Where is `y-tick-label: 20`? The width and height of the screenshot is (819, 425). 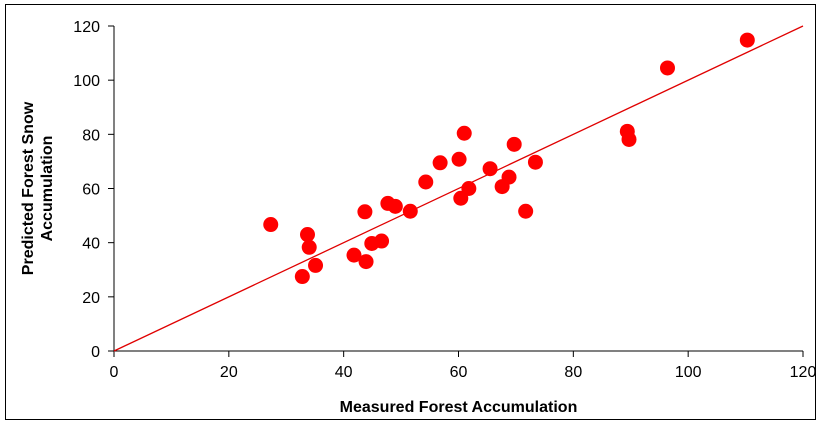 y-tick-label: 20 is located at coordinates (91, 298).